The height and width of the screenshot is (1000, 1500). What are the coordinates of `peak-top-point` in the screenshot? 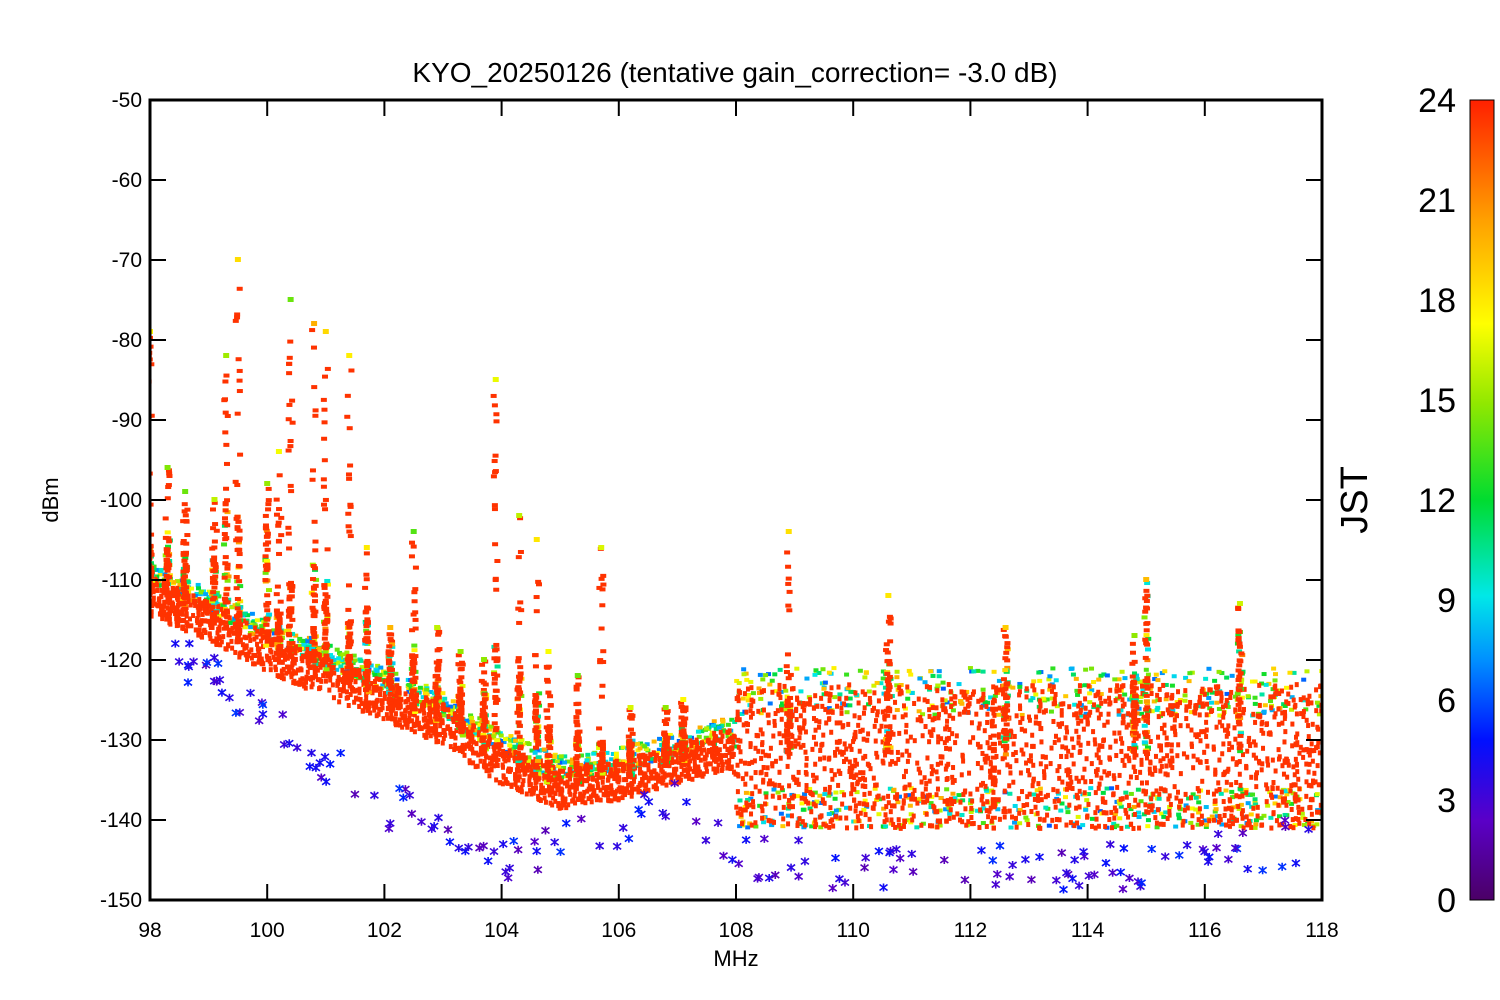 It's located at (226, 355).